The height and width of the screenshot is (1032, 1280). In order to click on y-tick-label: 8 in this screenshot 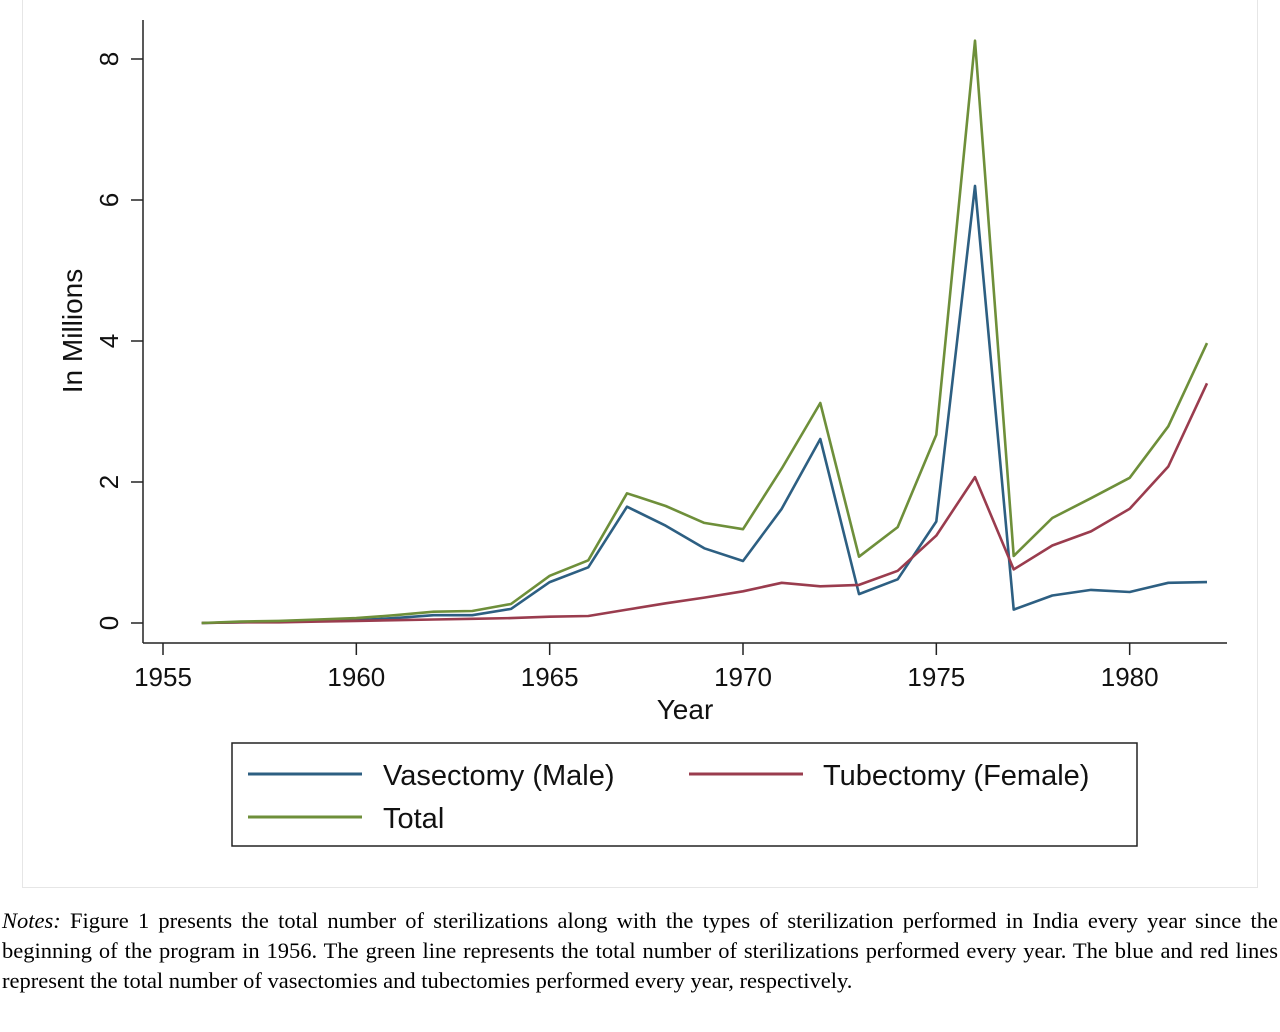, I will do `click(109, 59)`.